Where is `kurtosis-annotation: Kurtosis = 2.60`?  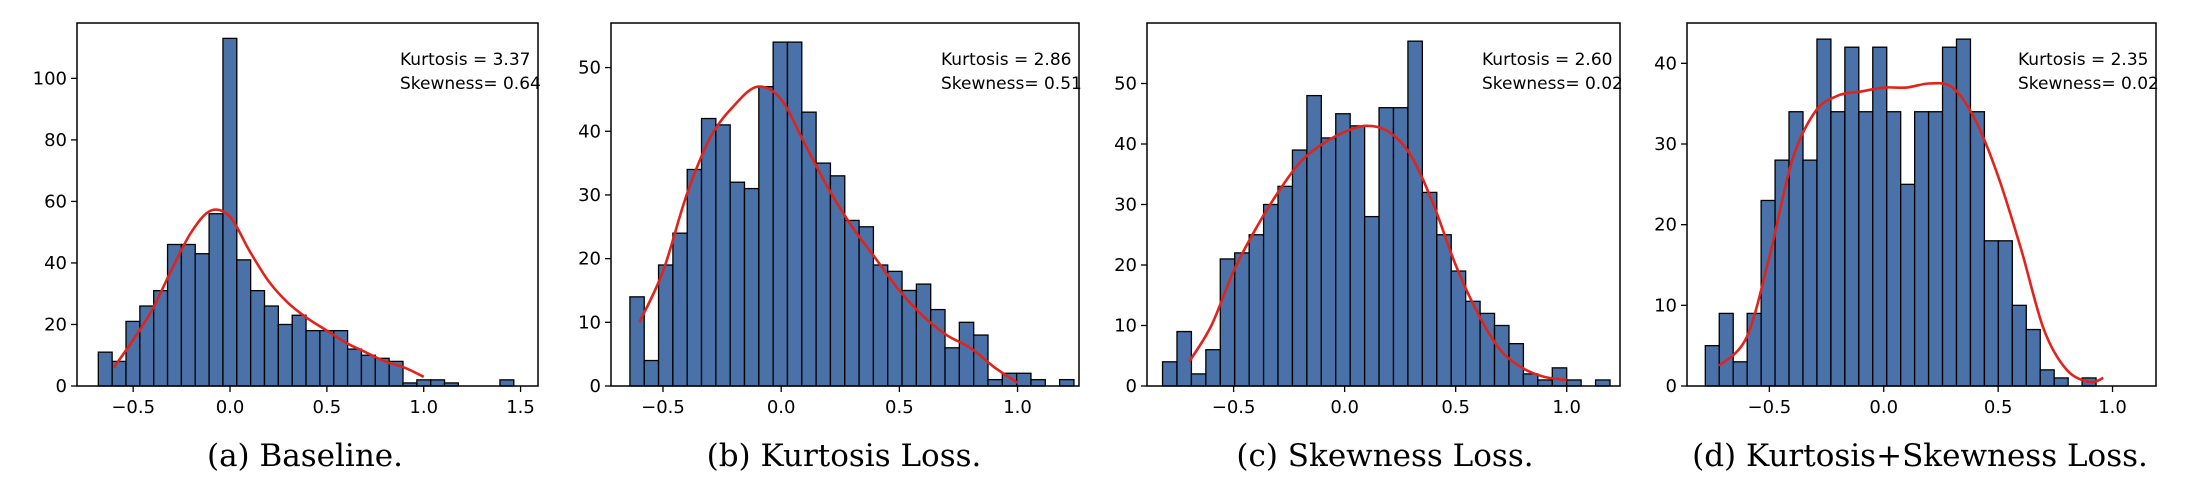
kurtosis-annotation: Kurtosis = 2.60 is located at coordinates (1547, 60).